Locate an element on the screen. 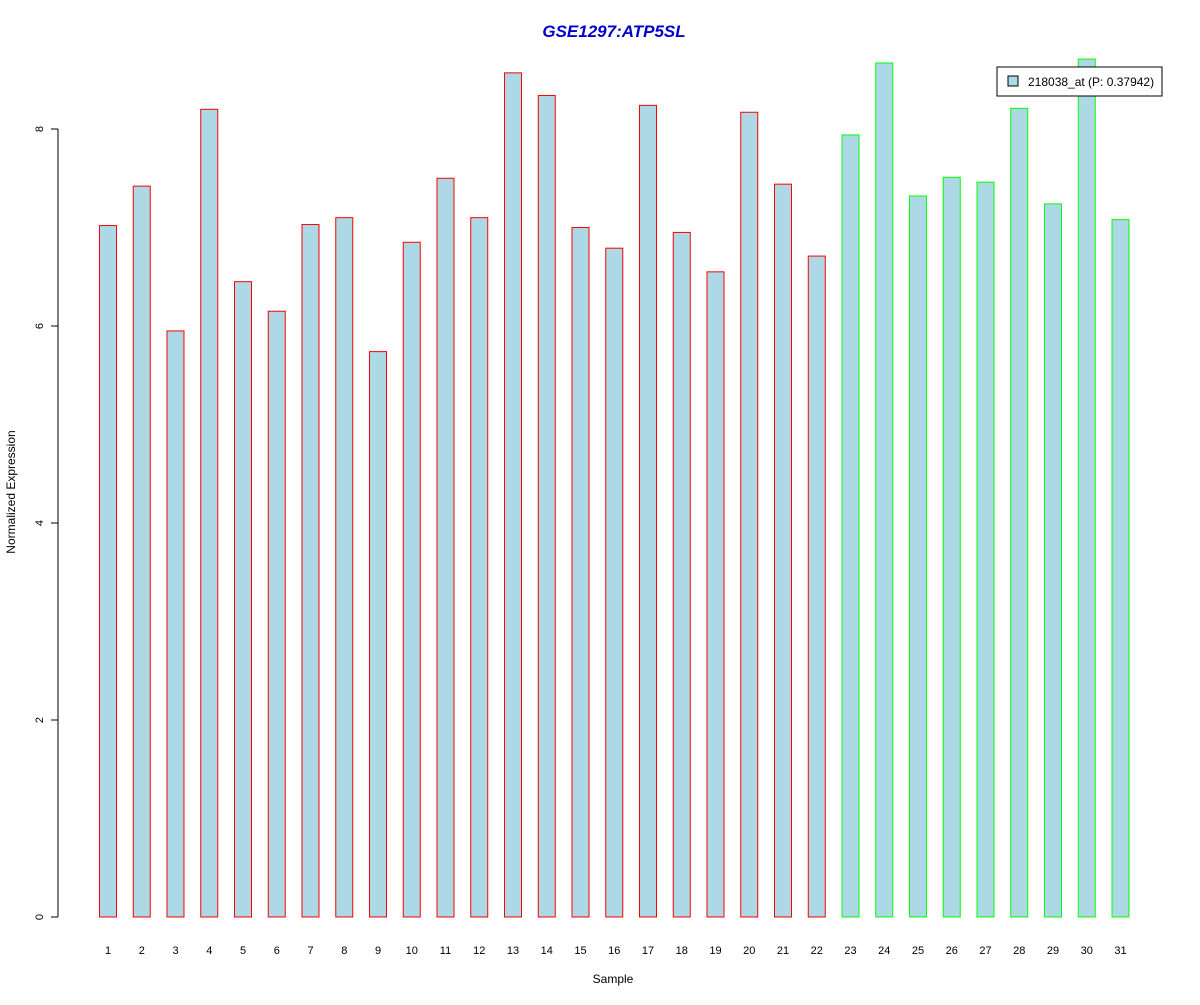 This screenshot has height=1005, width=1200. x-tick-label: 5 is located at coordinates (243, 951).